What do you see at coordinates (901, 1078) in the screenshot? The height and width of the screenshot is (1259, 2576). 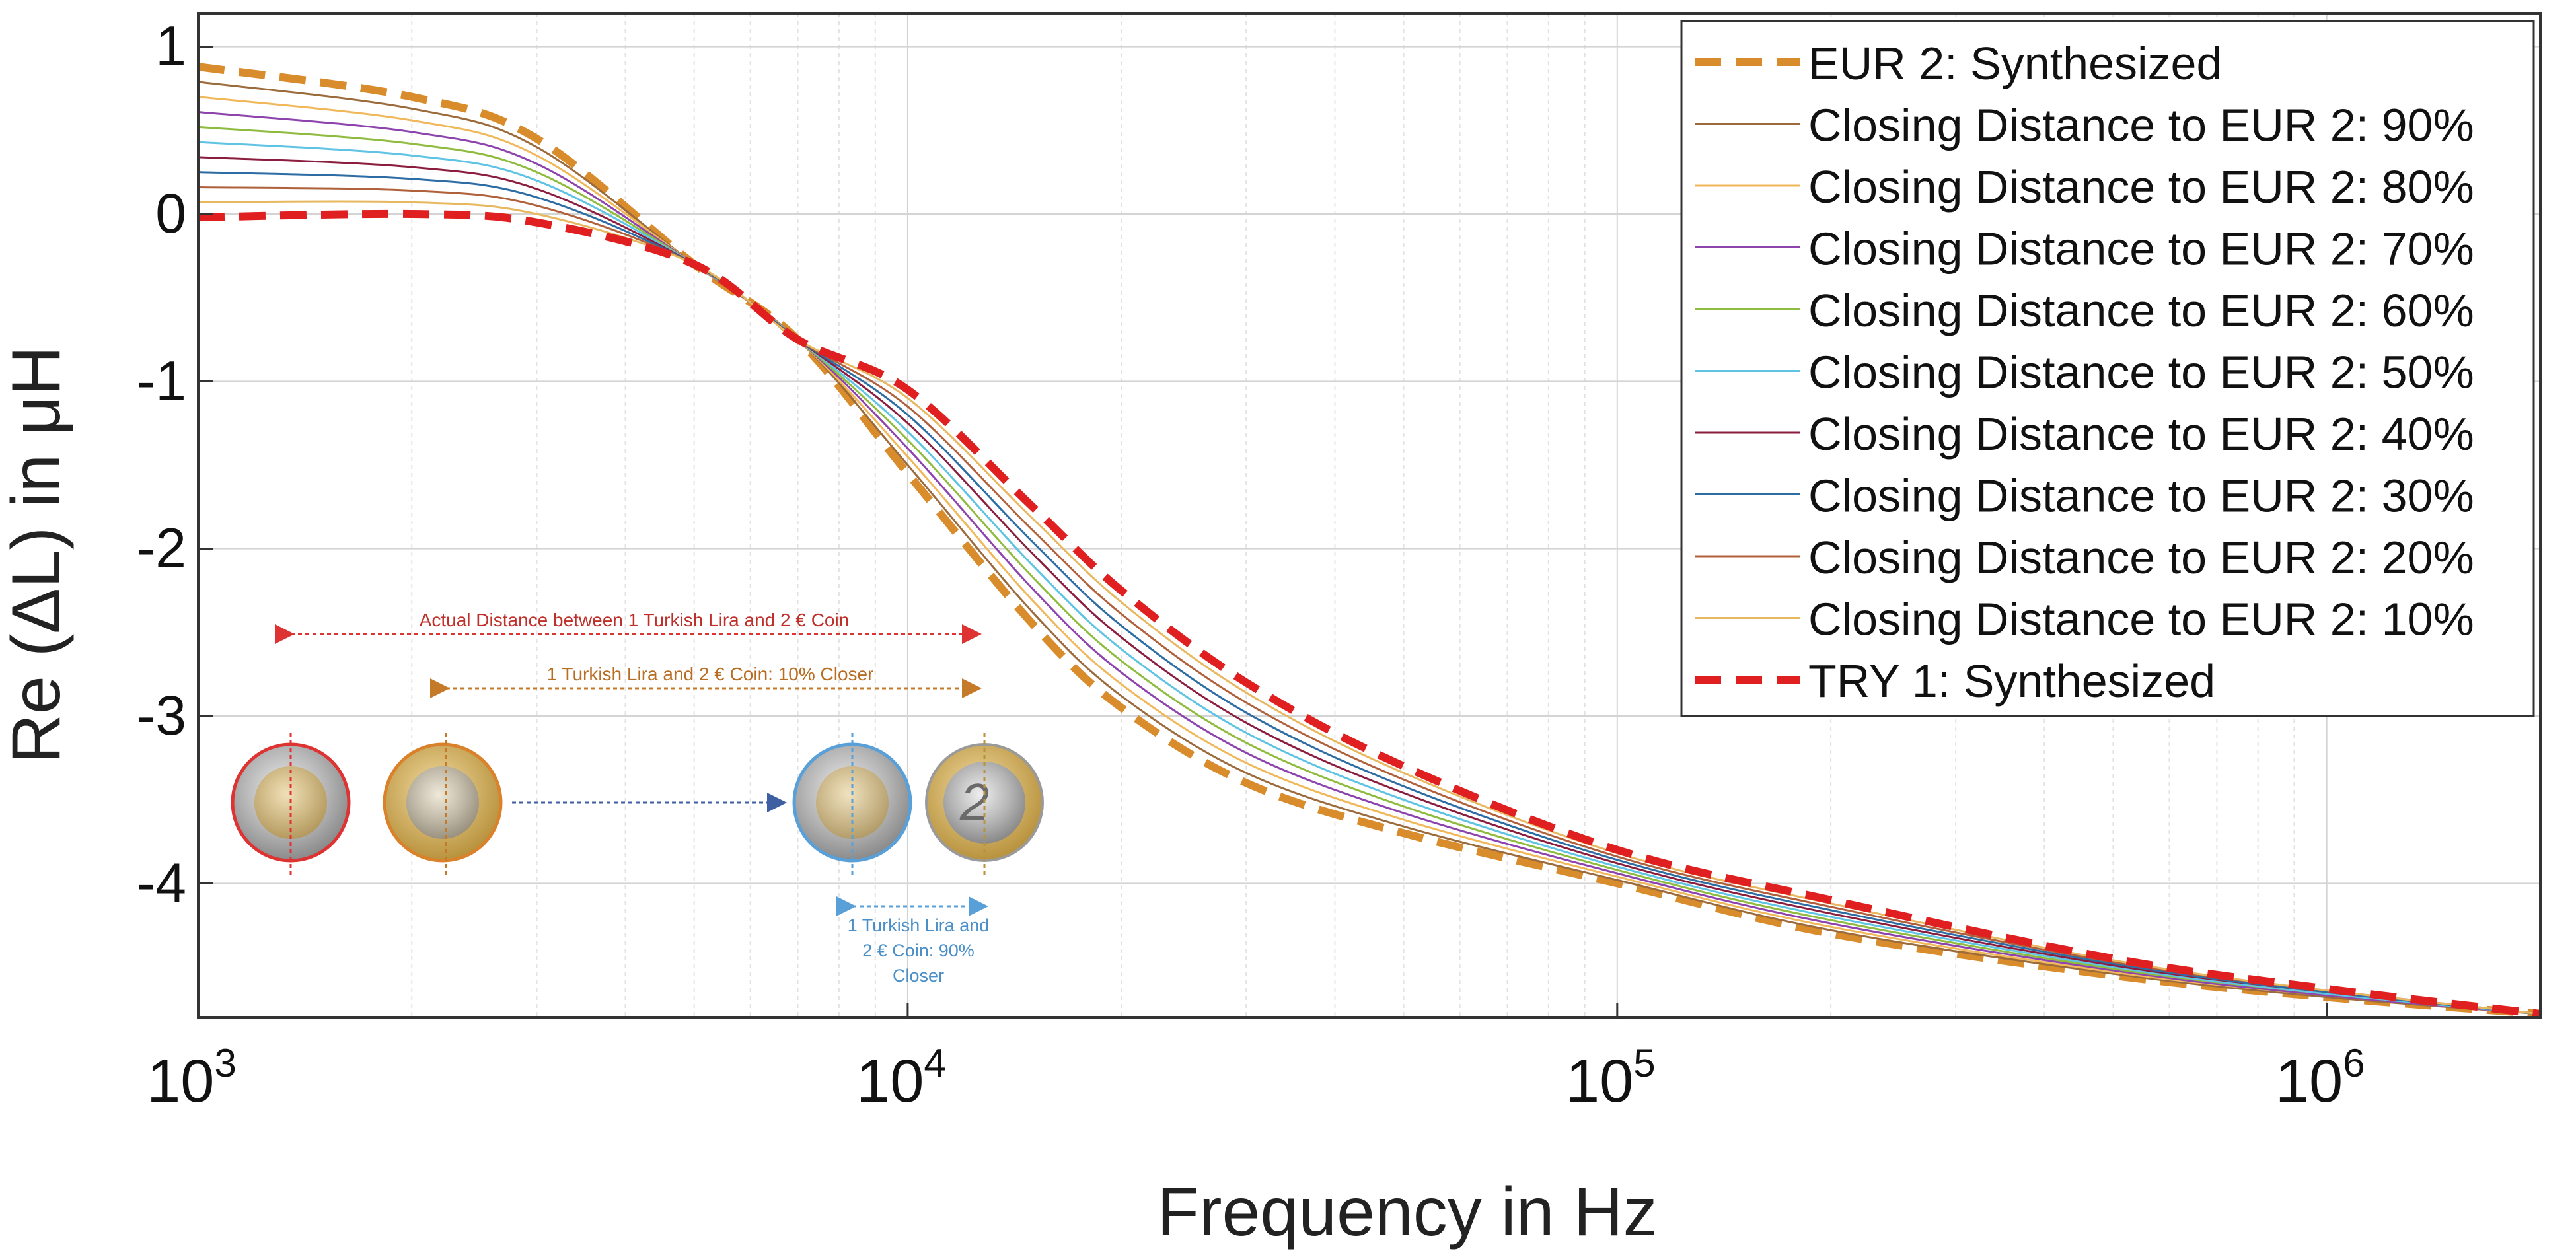 I see `x-tick-label: 10⁴` at bounding box center [901, 1078].